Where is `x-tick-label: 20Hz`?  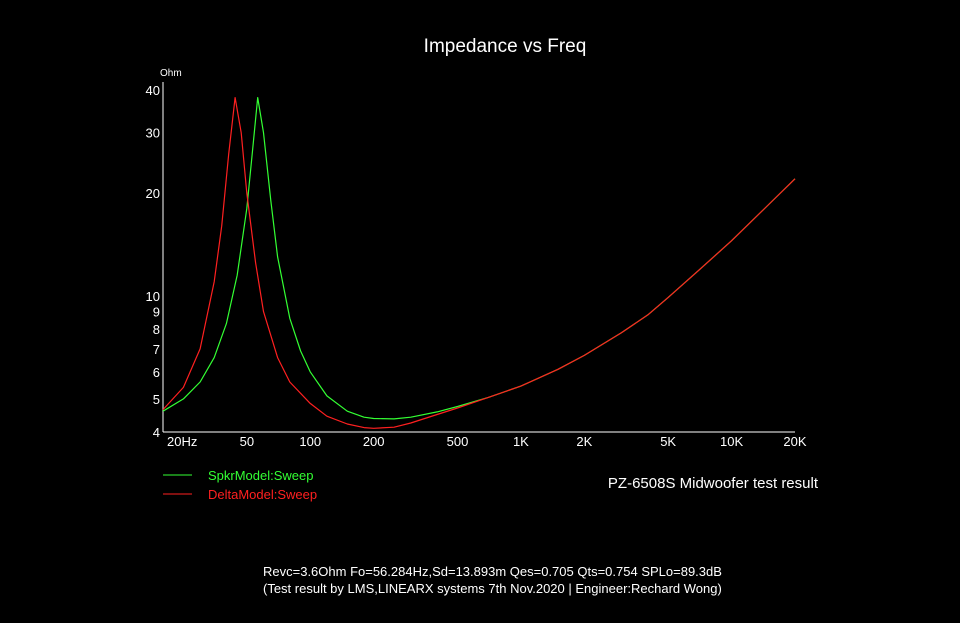
x-tick-label: 20Hz is located at coordinates (182, 441).